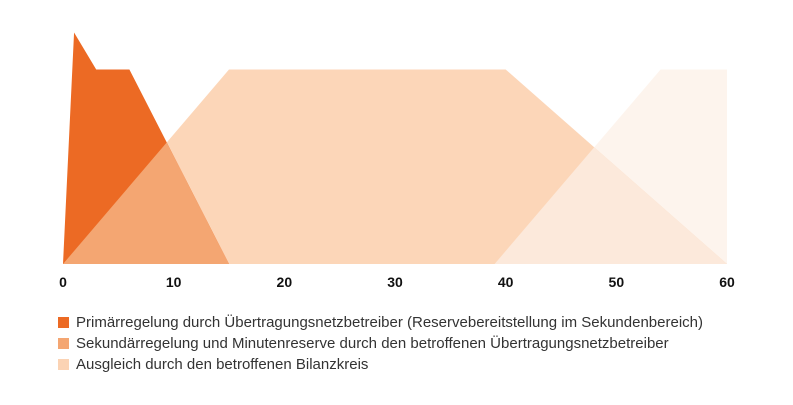 The image size is (793, 405). I want to click on x-tick-label: 40, so click(506, 282).